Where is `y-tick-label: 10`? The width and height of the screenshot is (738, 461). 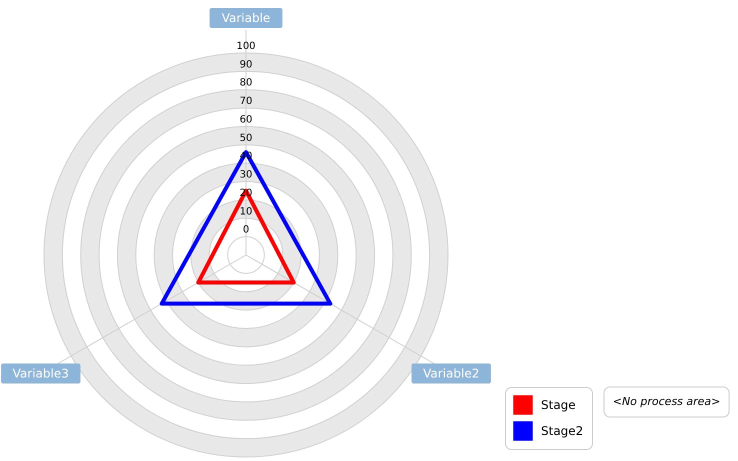
y-tick-label: 10 is located at coordinates (246, 212).